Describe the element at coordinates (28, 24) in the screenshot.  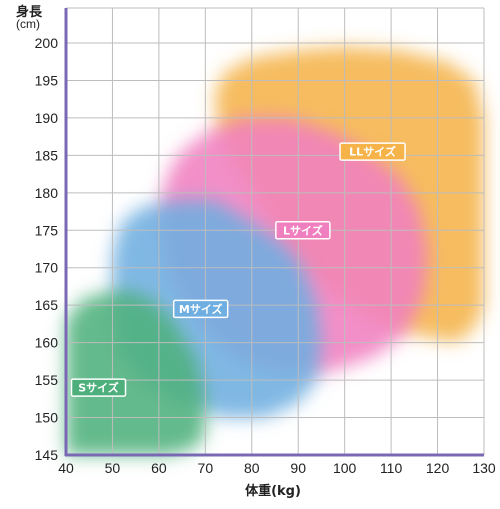
I see `y-axis-unit: (cm)` at that location.